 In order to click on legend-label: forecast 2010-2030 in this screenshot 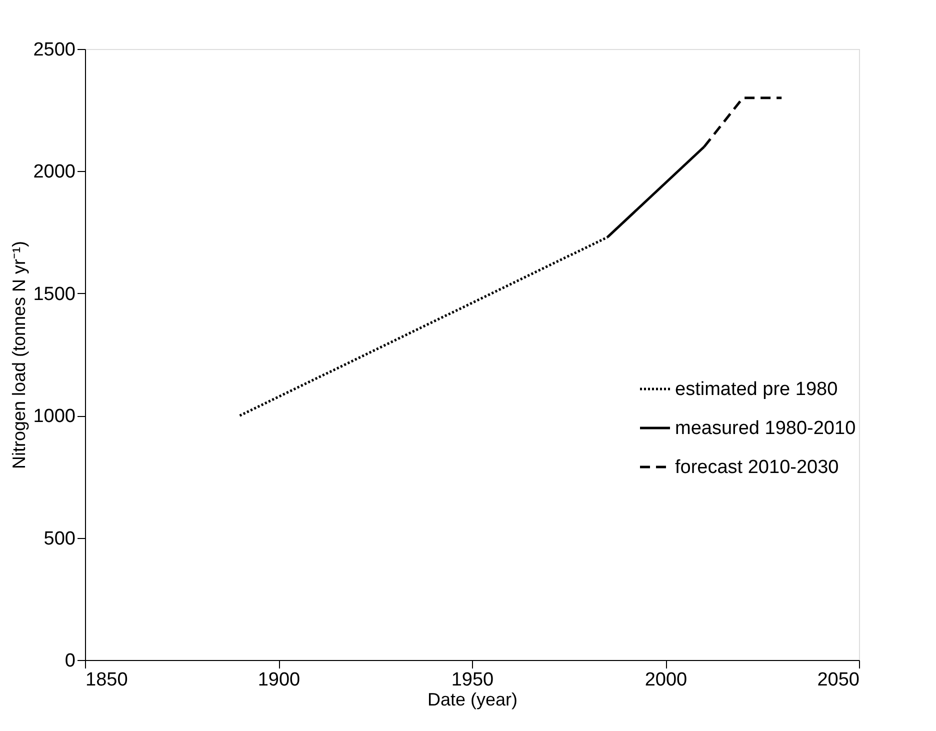, I will do `click(757, 467)`.